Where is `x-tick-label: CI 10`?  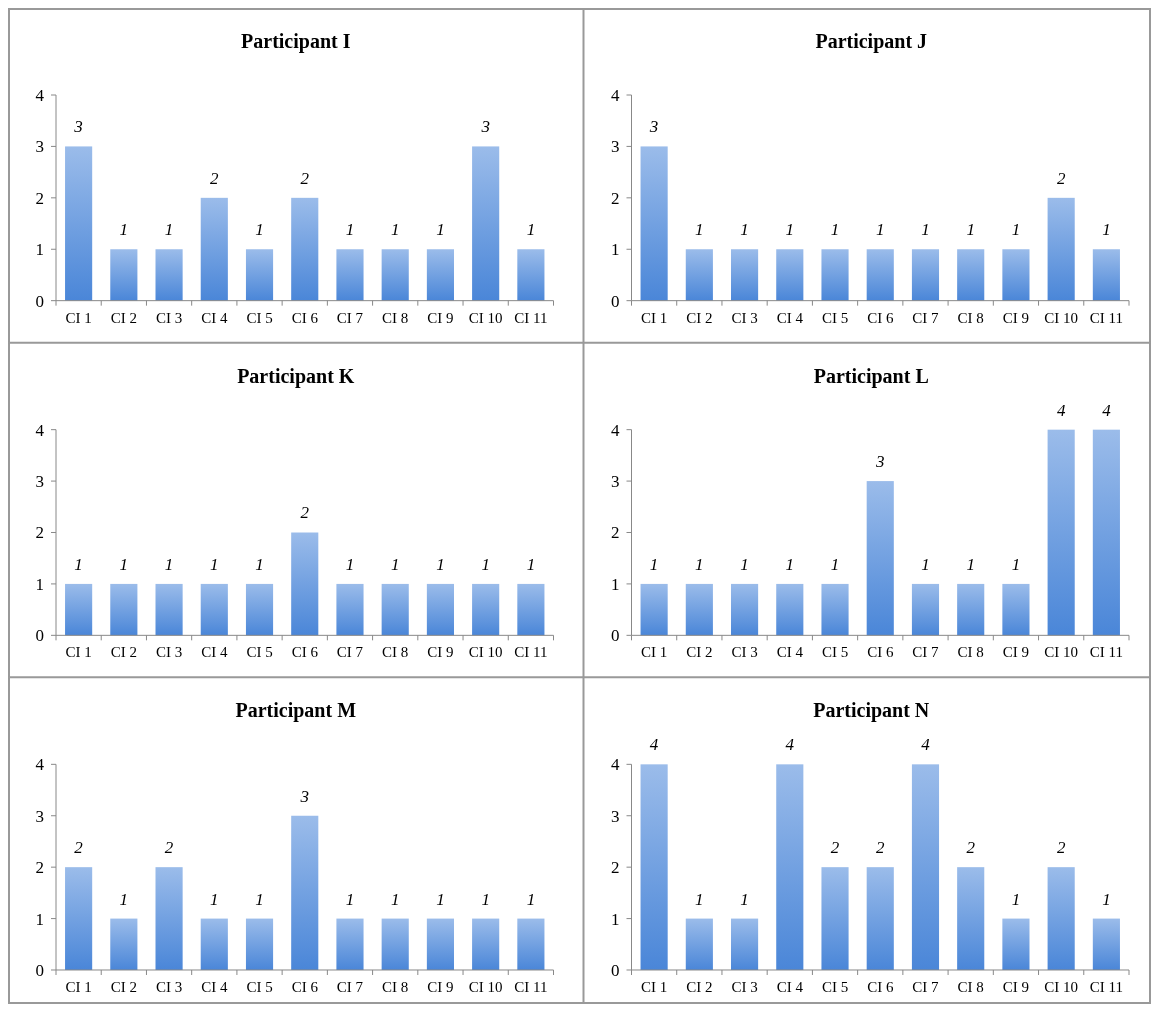 x-tick-label: CI 10 is located at coordinates (485, 652).